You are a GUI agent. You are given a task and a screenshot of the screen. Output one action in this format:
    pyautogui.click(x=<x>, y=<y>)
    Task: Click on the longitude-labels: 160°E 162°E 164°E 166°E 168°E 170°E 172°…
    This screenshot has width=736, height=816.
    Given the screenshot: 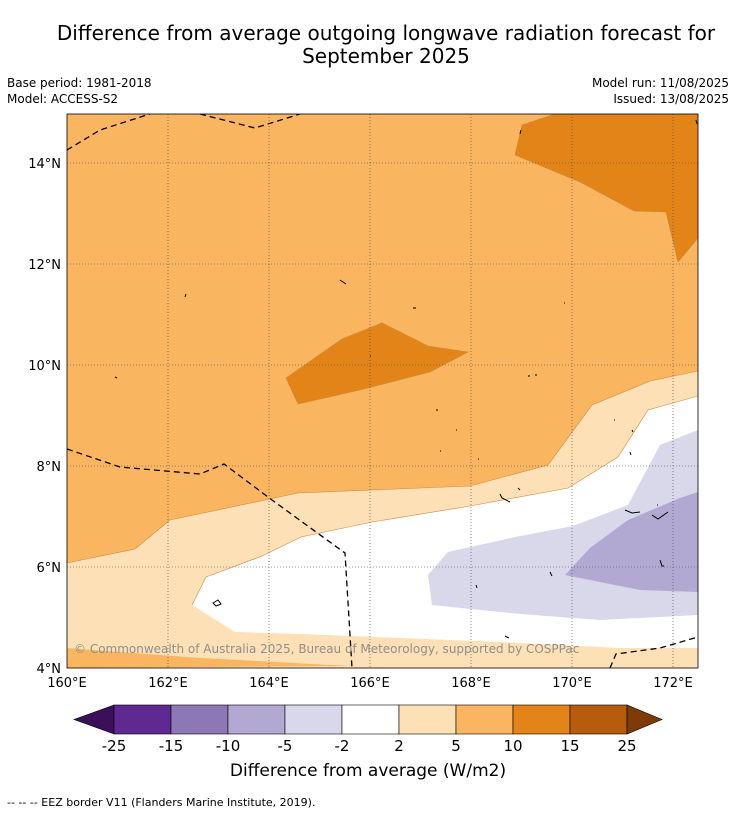 What is the action you would take?
    pyautogui.click(x=370, y=683)
    